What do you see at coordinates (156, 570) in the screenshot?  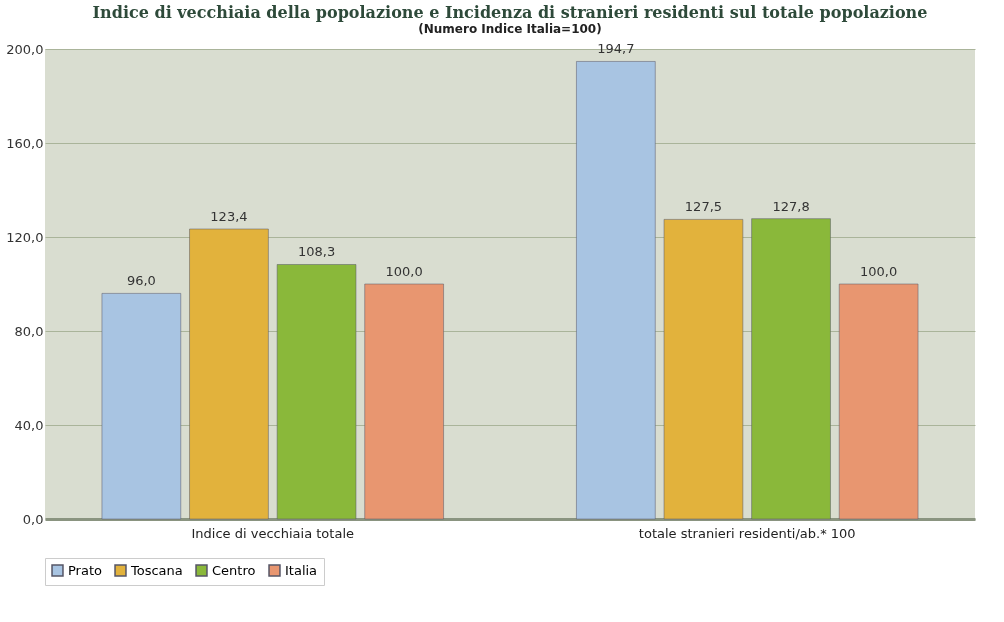 I see `legend-label: Toscana` at bounding box center [156, 570].